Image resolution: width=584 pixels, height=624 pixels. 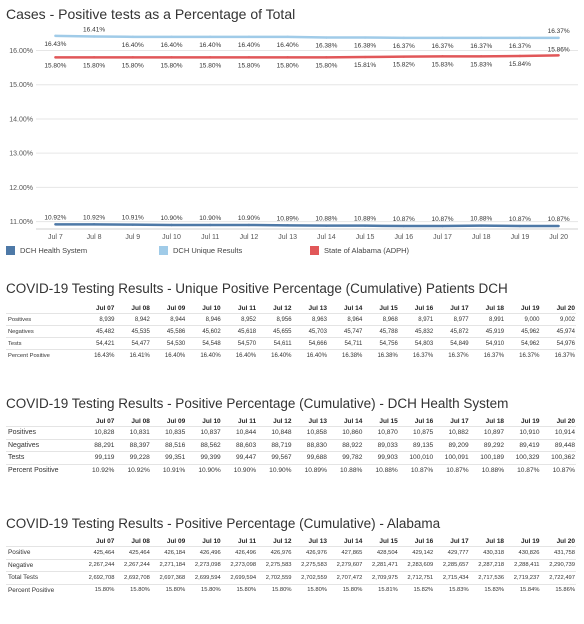 What do you see at coordinates (98, 331) in the screenshot?
I see `table-cell: 45,482` at bounding box center [98, 331].